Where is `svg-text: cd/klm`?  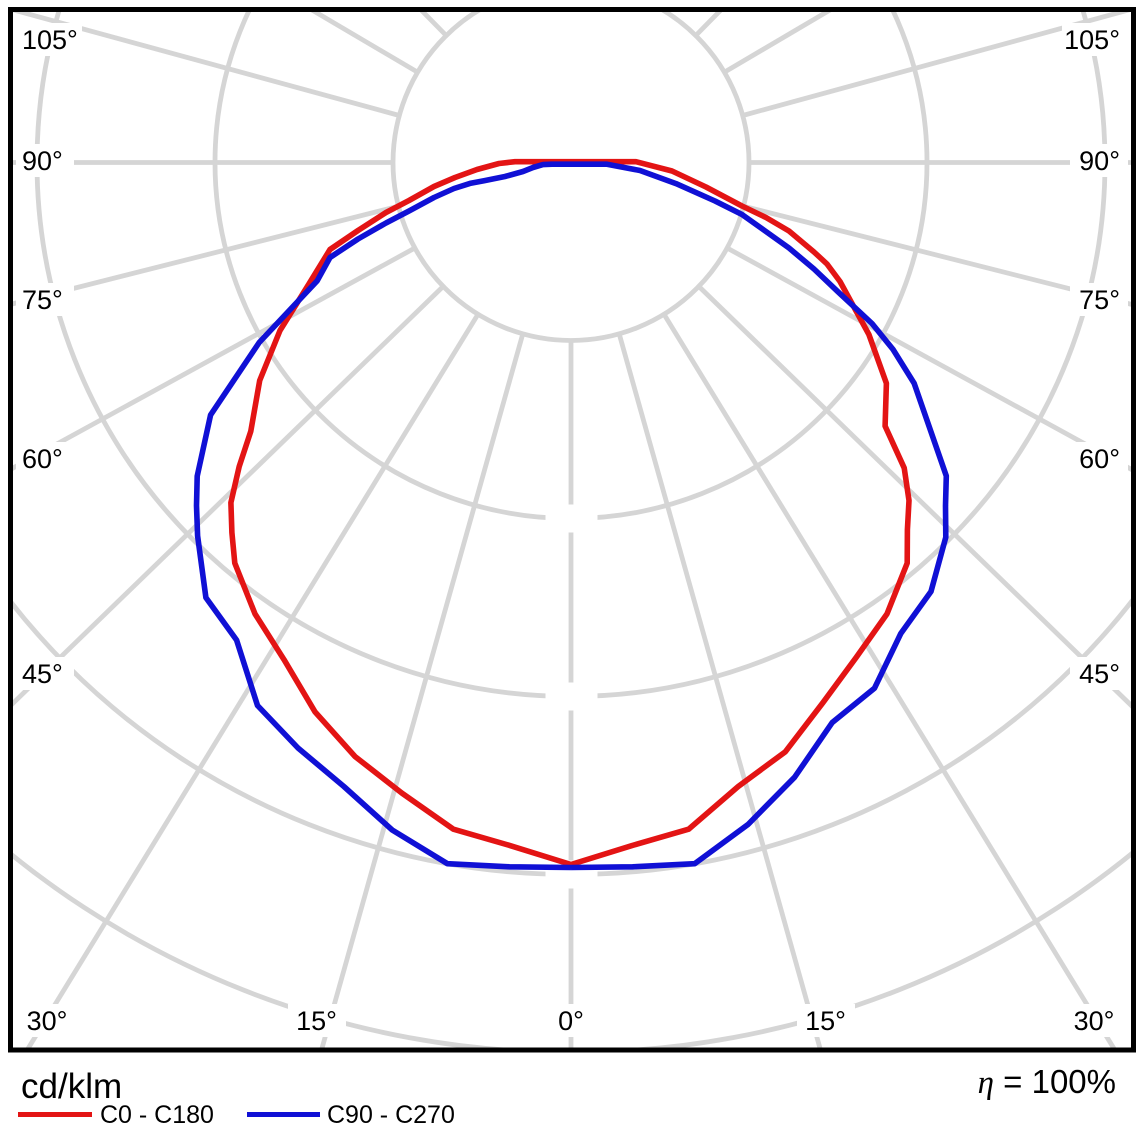 svg-text: cd/klm is located at coordinates (71, 1086).